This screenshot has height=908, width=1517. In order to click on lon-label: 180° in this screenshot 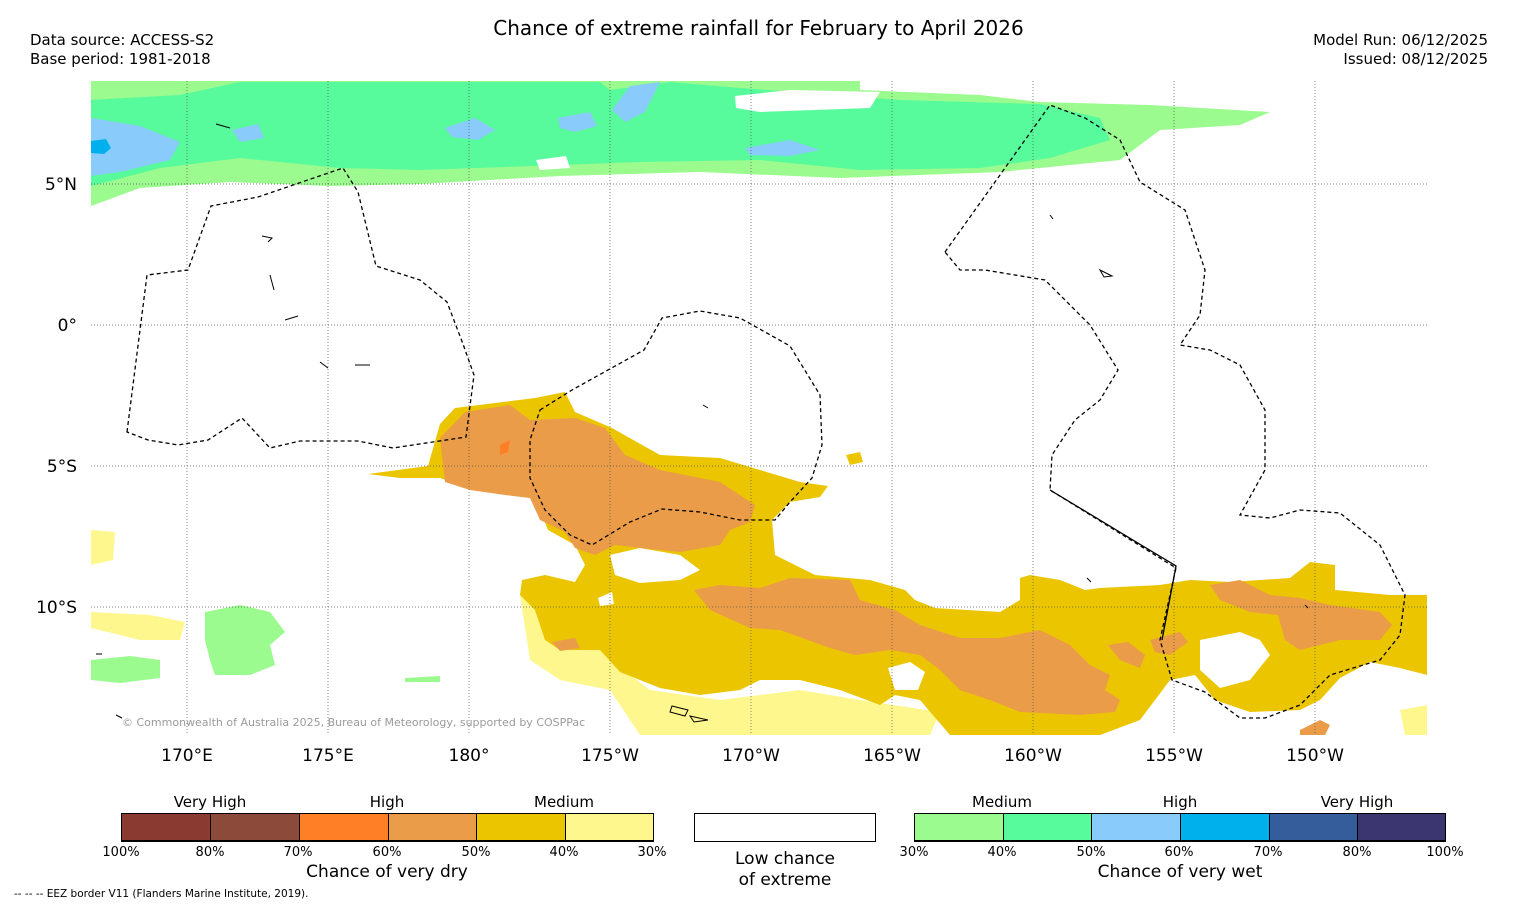, I will do `click(469, 756)`.